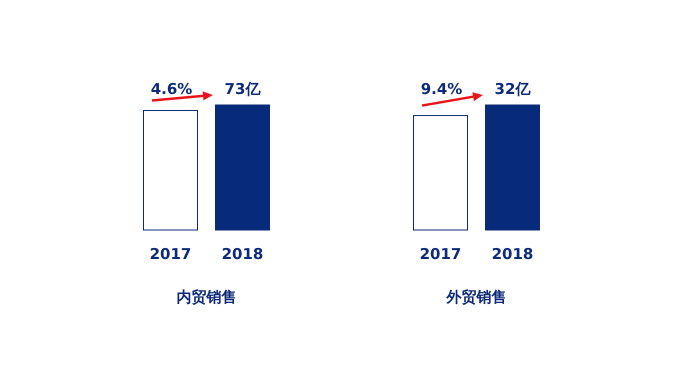 The height and width of the screenshot is (369, 678). I want to click on x-axis-title: 内贸销售, so click(206, 297).